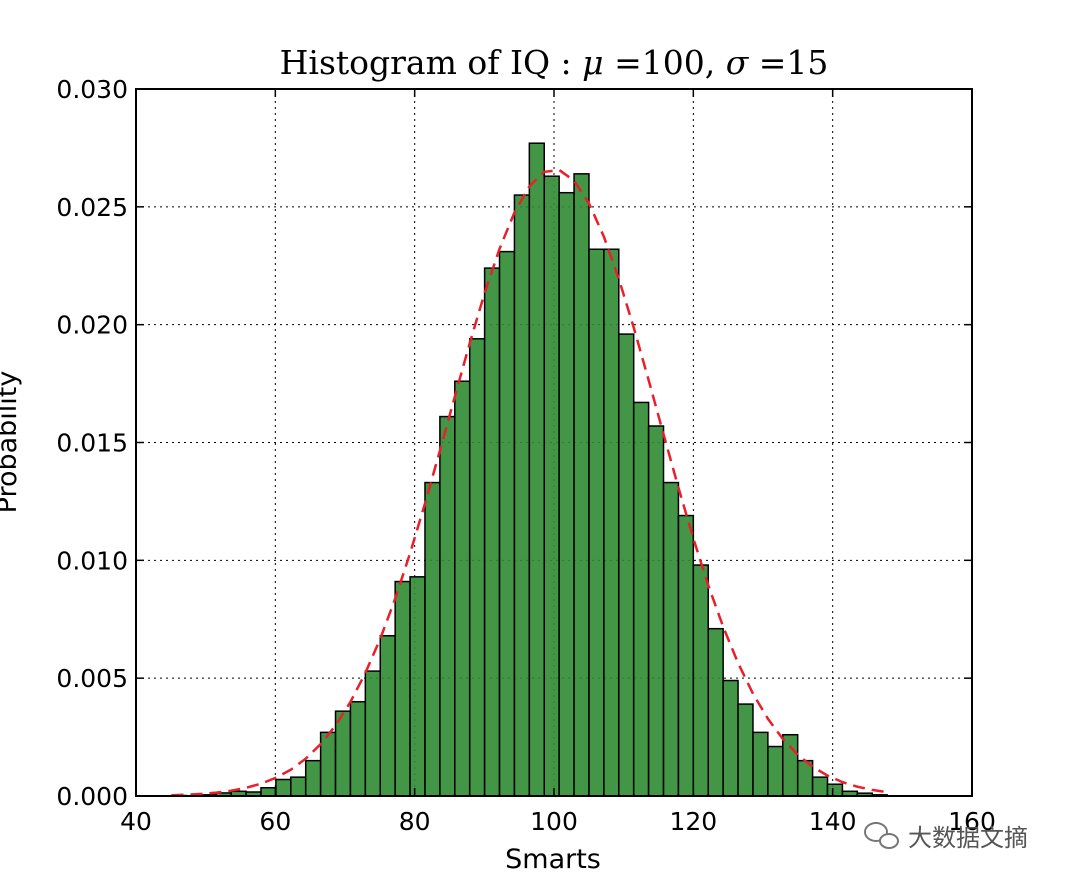 This screenshot has height=884, width=1080. Describe the element at coordinates (881, 835) in the screenshot. I see `wechat-icon` at that location.